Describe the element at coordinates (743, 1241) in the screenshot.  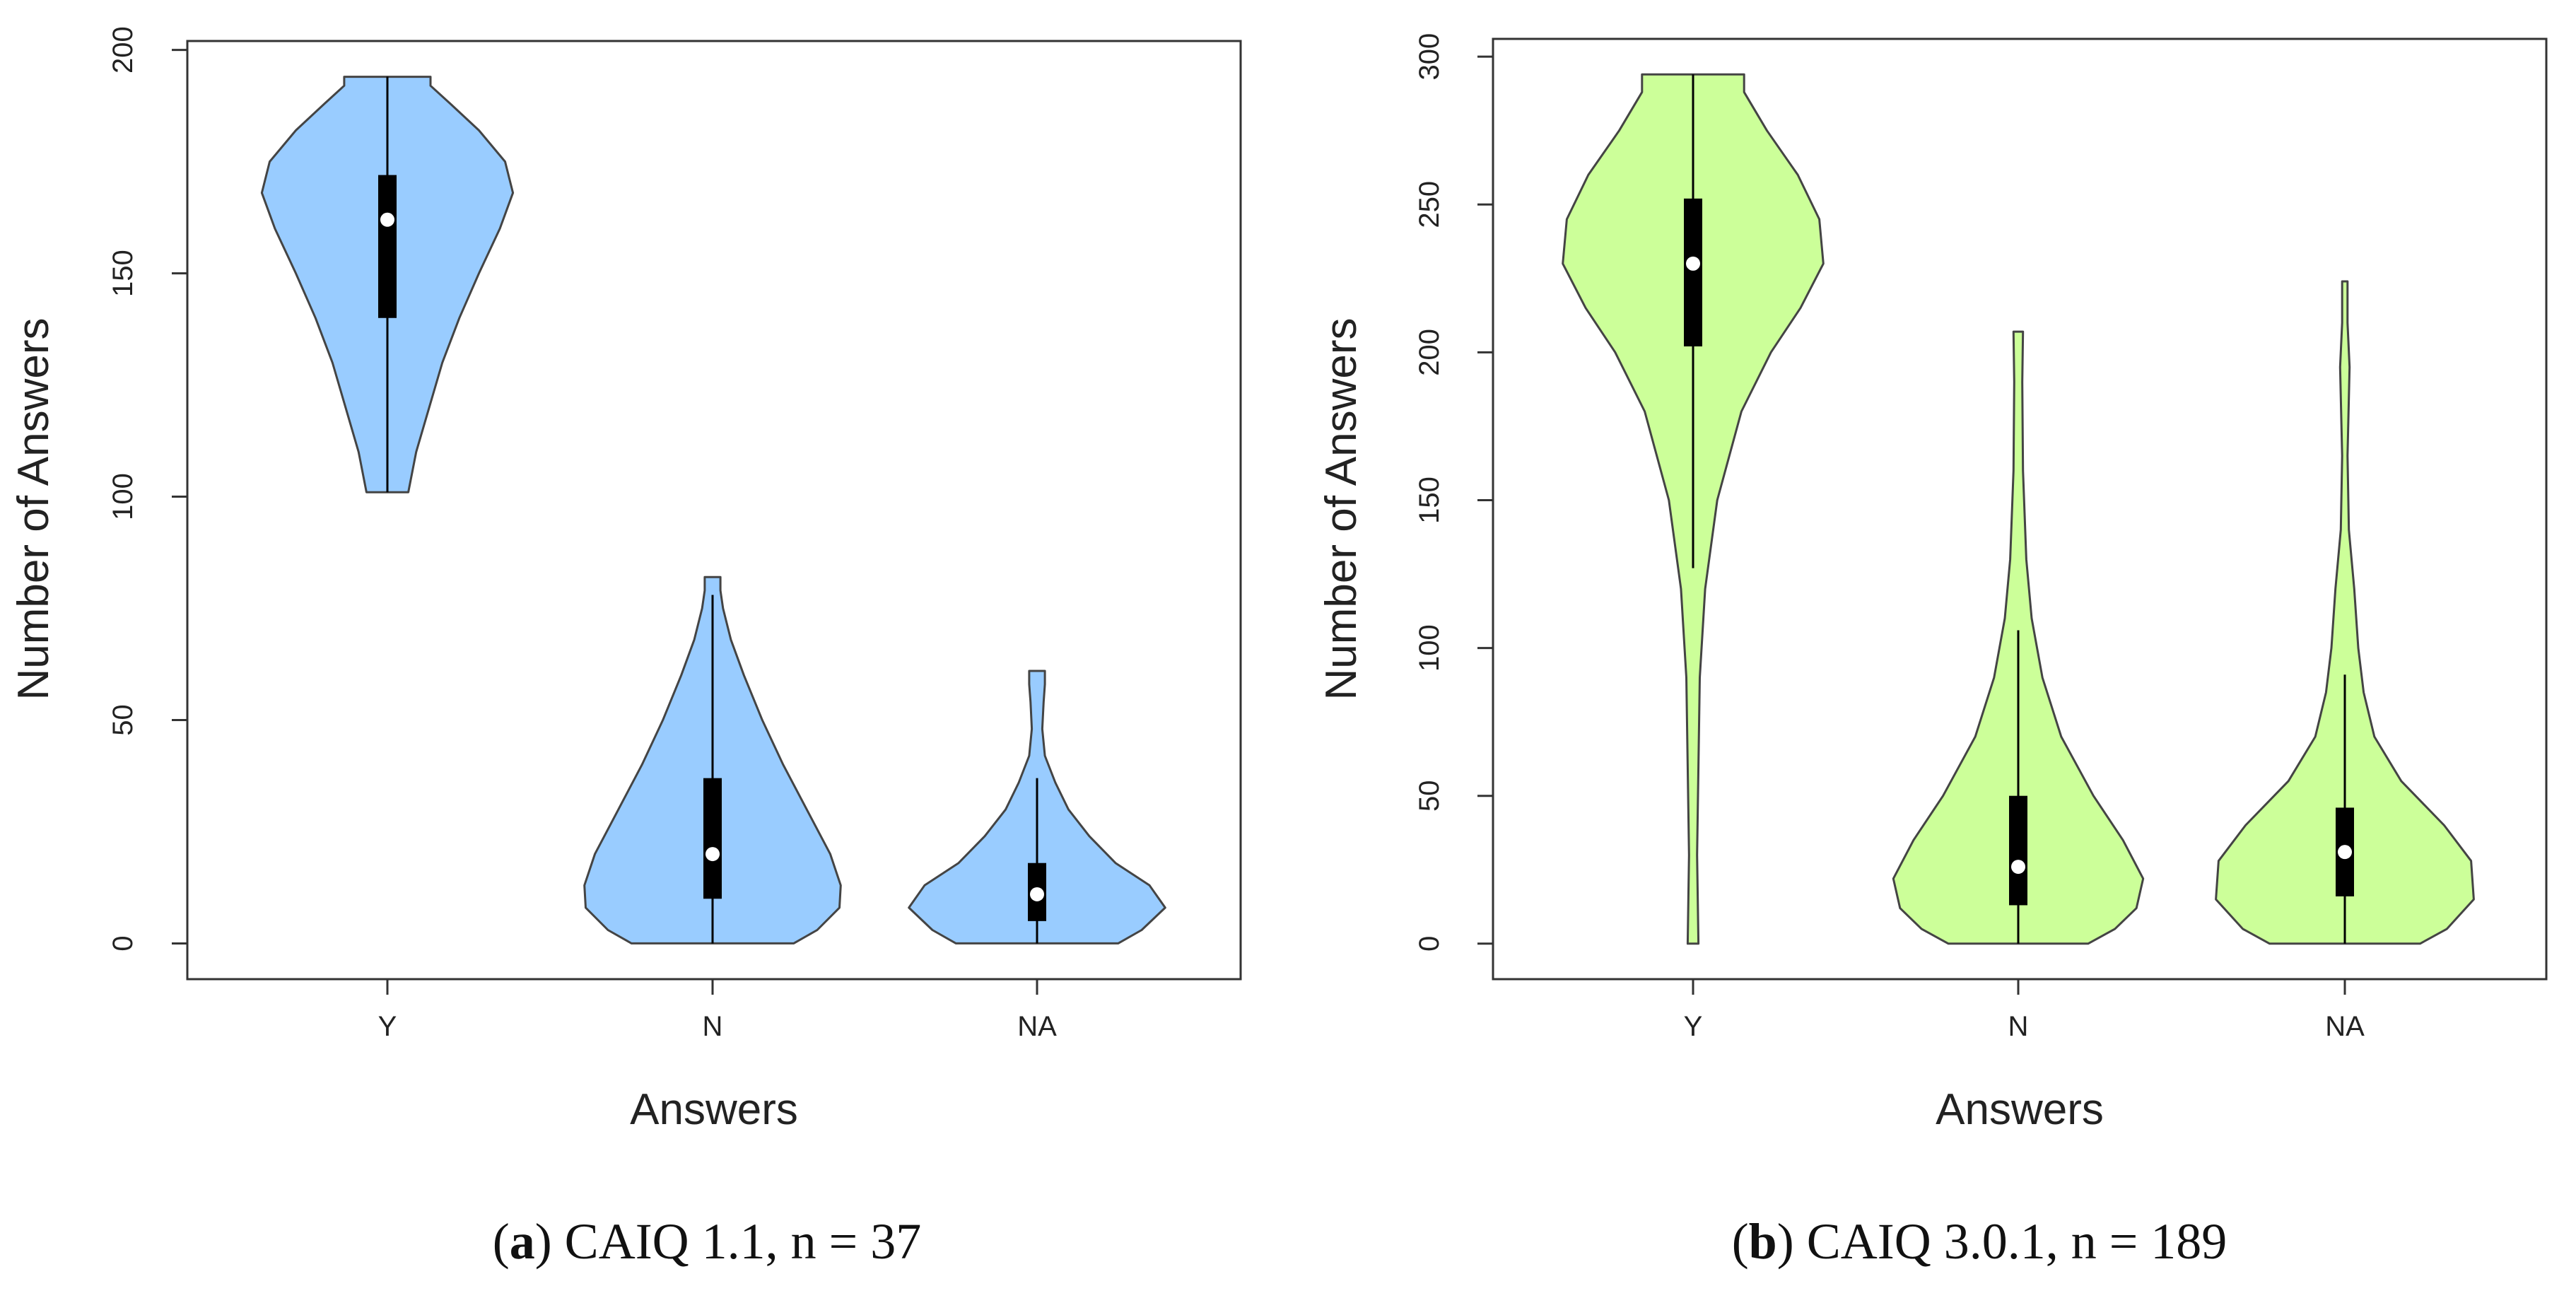
I see `caption-a-text: CAIQ 1.1, n = 37` at that location.